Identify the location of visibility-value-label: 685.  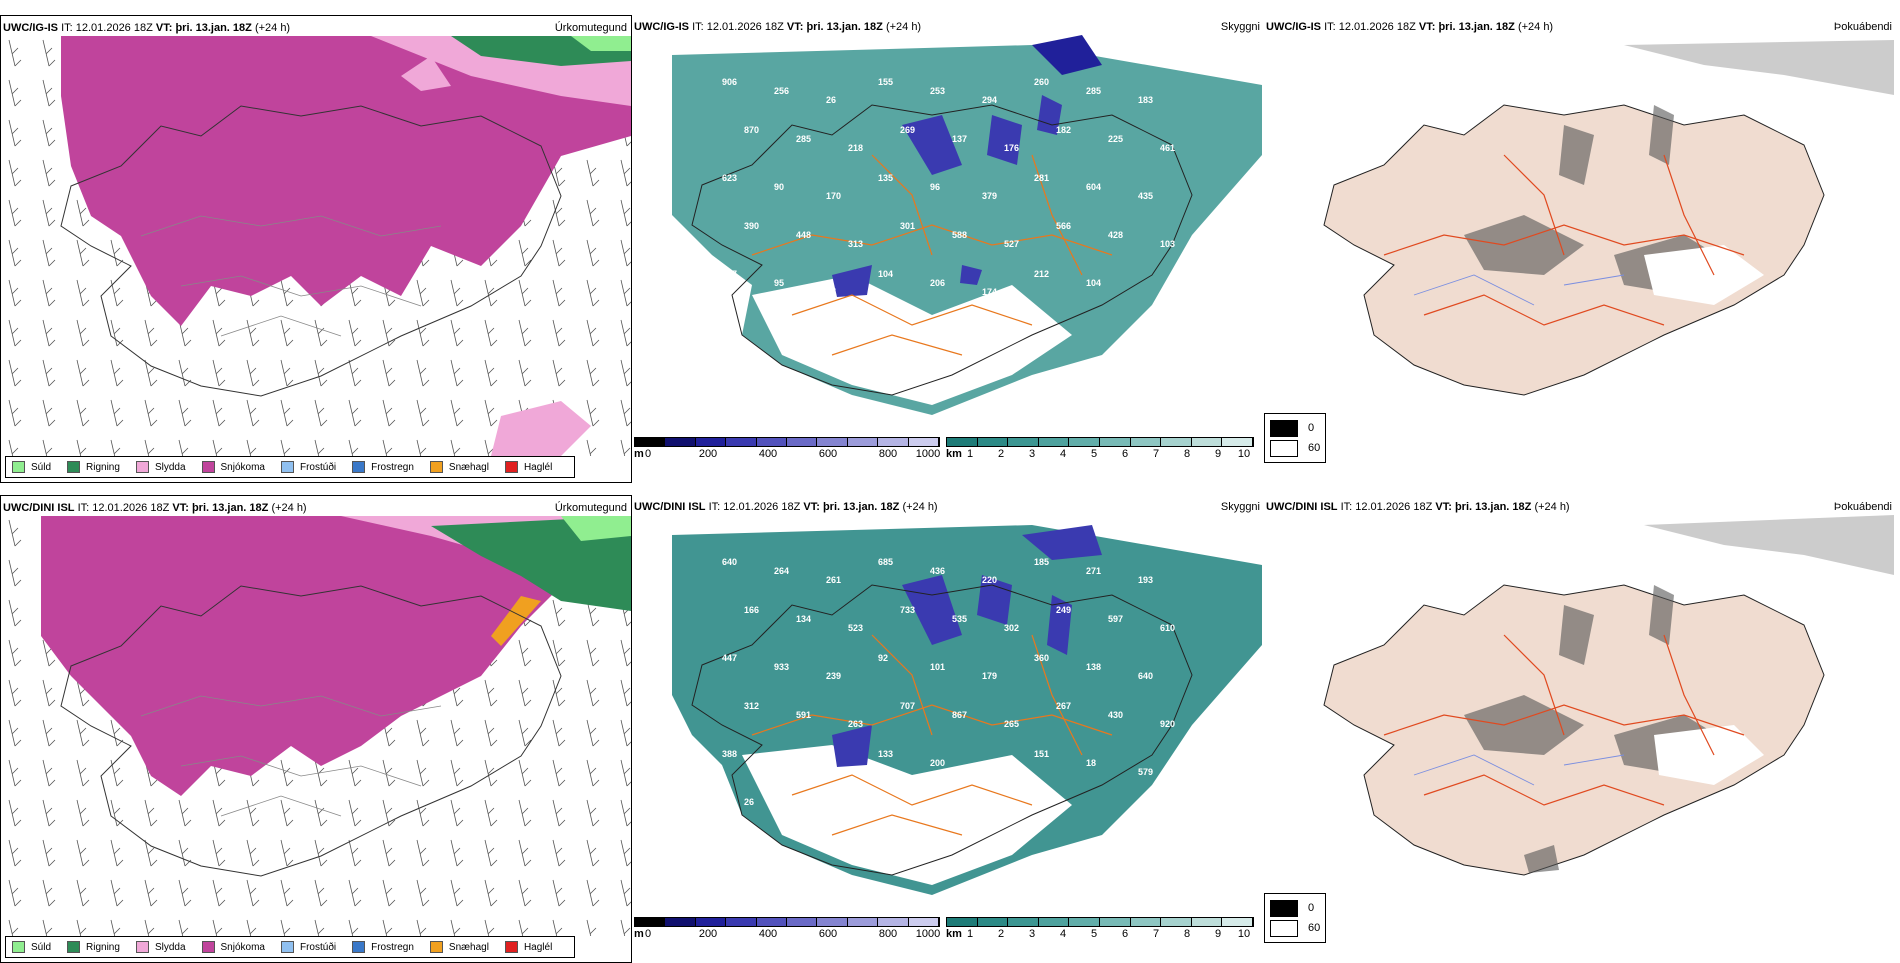
(885, 562).